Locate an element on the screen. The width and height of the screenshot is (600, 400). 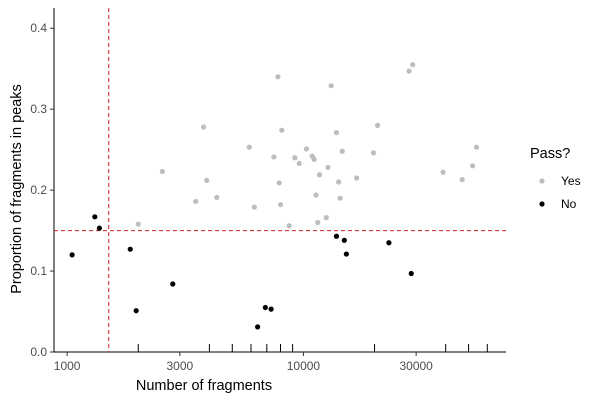
x-tick-label: 3000 is located at coordinates (180, 366).